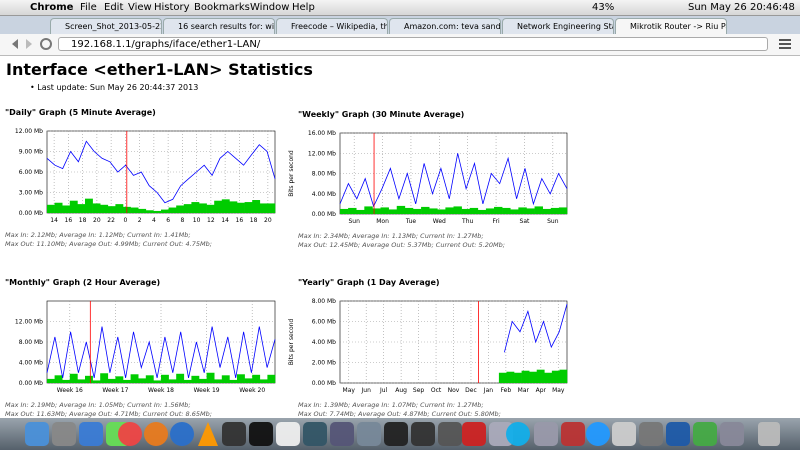 The width and height of the screenshot is (800, 454). I want to click on y-tick-label: 2.00 Mb, so click(324, 363).